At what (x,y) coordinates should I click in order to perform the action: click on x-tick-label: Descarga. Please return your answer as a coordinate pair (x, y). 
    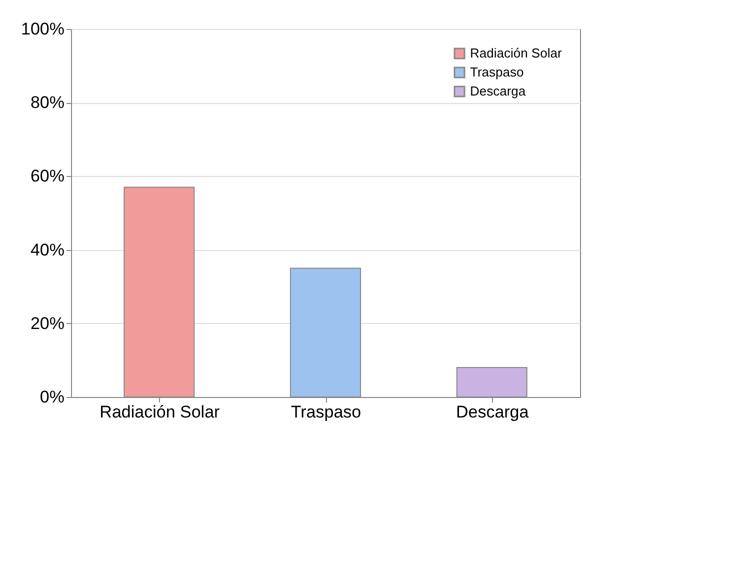
    Looking at the image, I should click on (493, 412).